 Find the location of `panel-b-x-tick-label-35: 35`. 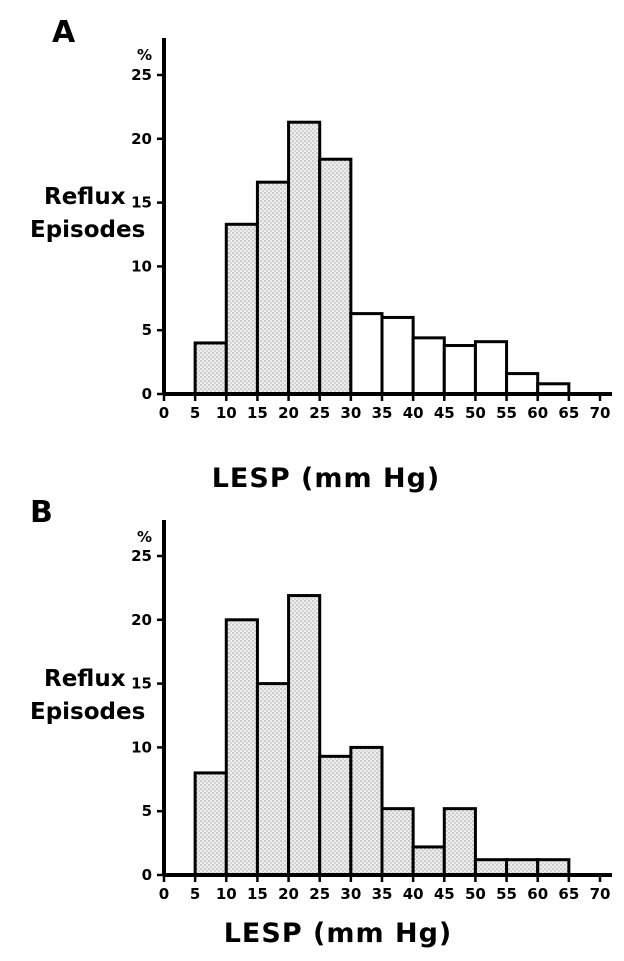

panel-b-x-tick-label-35: 35 is located at coordinates (382, 894).